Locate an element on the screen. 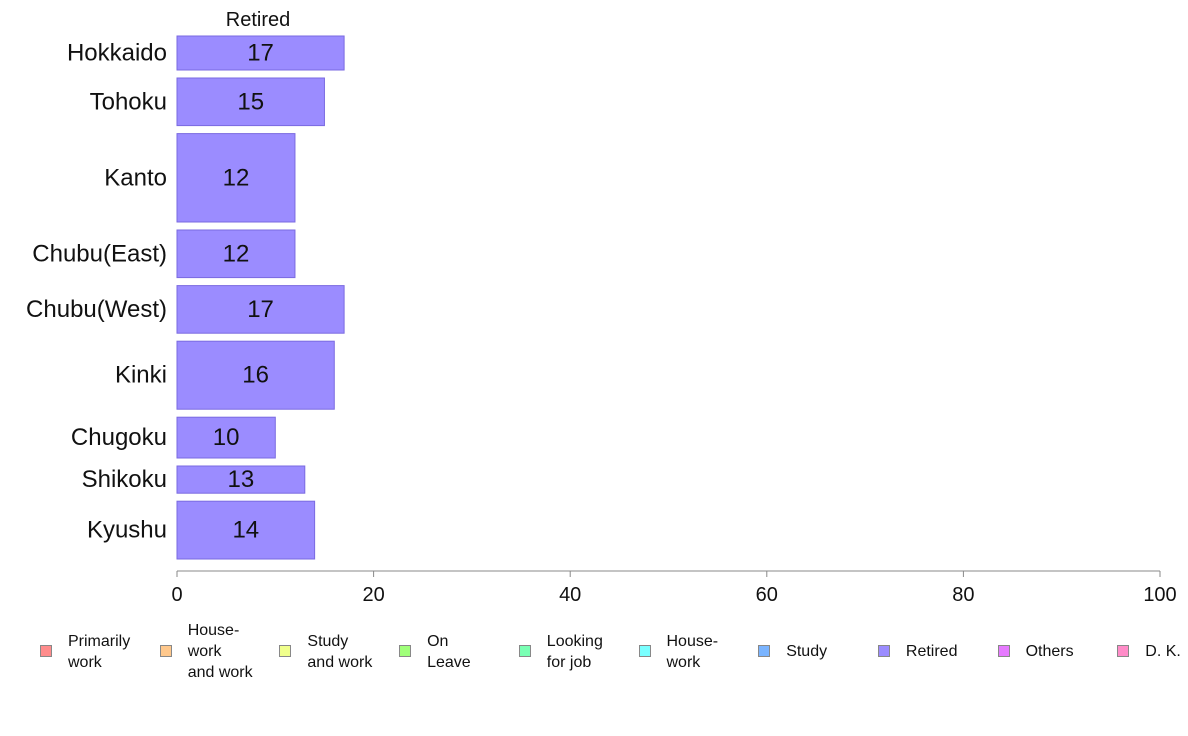 The image size is (1188, 736). category-label: Chubu(West) is located at coordinates (96, 309).